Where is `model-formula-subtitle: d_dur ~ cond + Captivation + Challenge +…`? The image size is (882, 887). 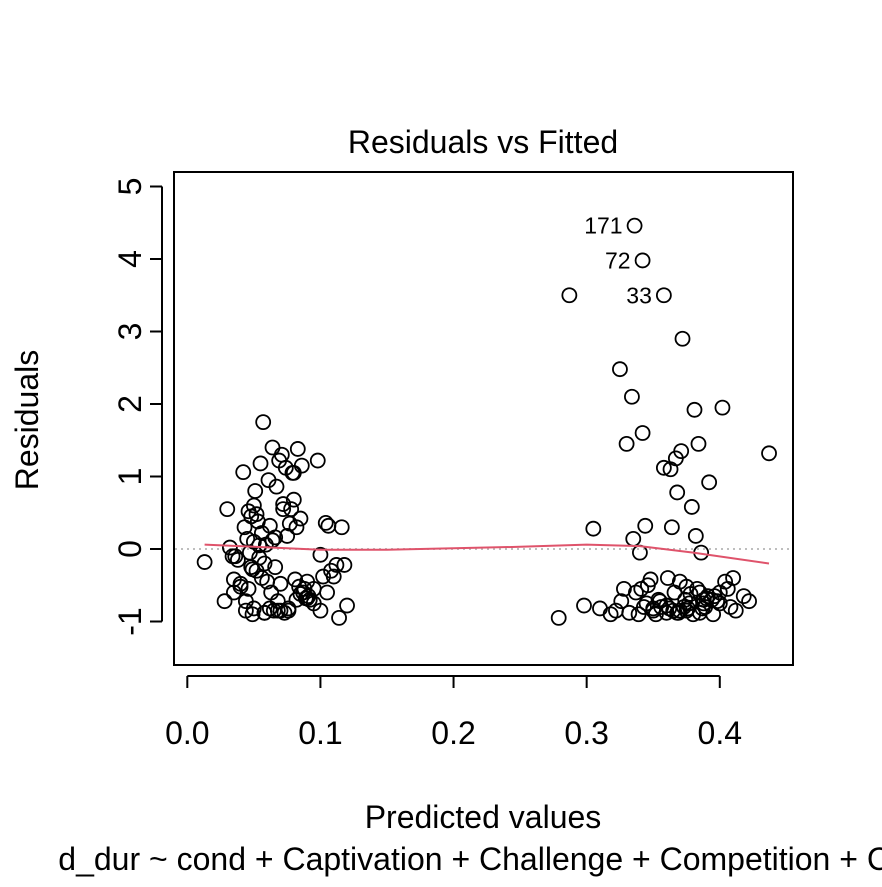
model-formula-subtitle: d_dur ~ cond + Captivation + Challenge +… is located at coordinates (470, 859).